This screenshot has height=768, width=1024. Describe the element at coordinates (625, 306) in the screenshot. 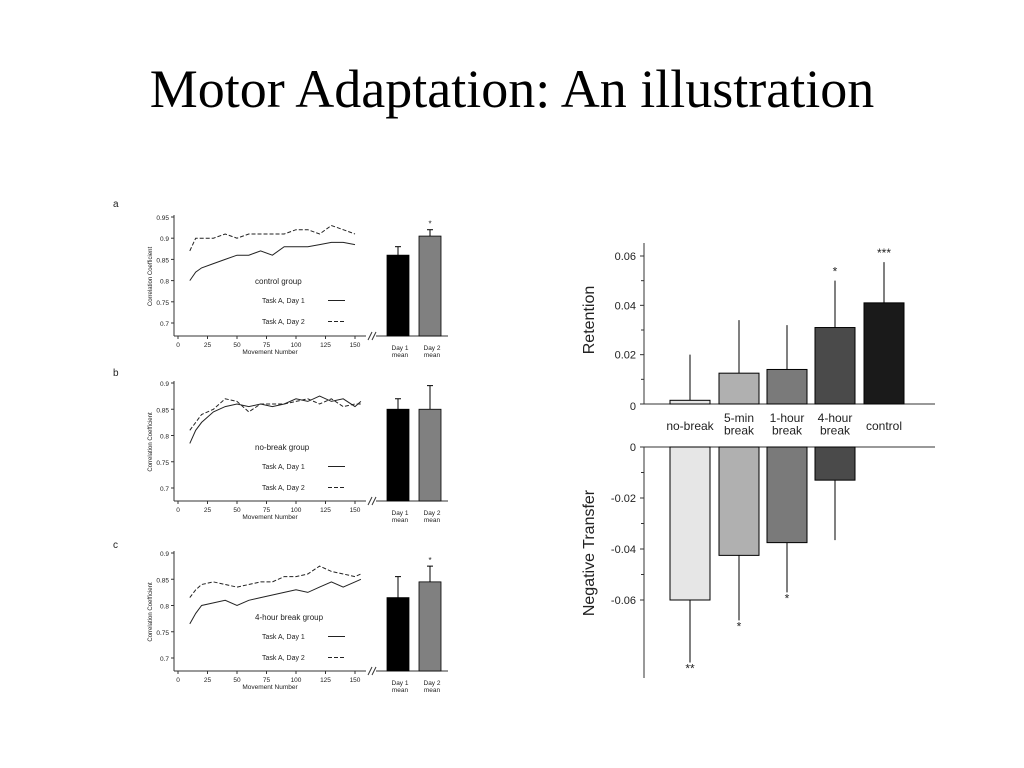

I see `y-tick-label: 0.04` at that location.